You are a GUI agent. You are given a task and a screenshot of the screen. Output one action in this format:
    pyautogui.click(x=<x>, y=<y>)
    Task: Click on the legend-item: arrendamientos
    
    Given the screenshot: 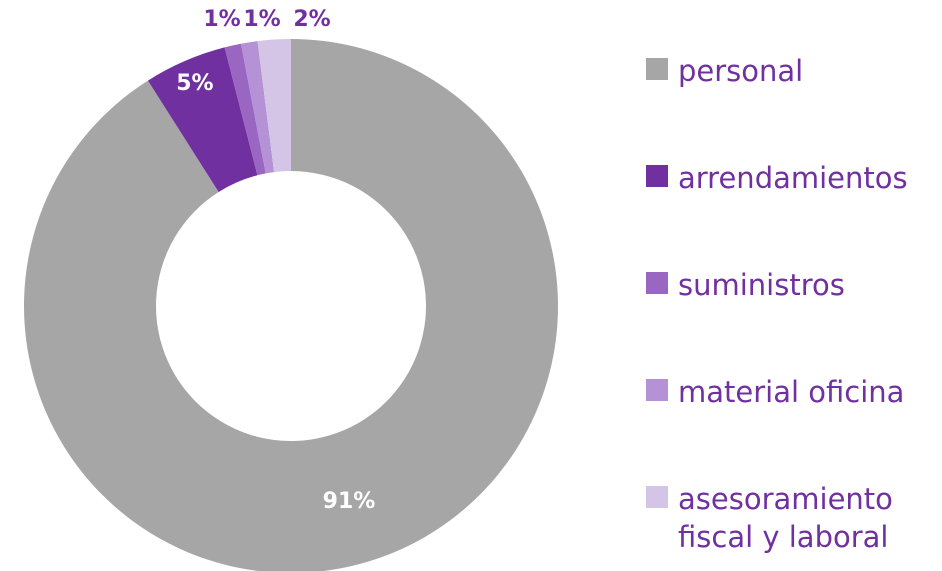 What is the action you would take?
    pyautogui.click(x=793, y=178)
    